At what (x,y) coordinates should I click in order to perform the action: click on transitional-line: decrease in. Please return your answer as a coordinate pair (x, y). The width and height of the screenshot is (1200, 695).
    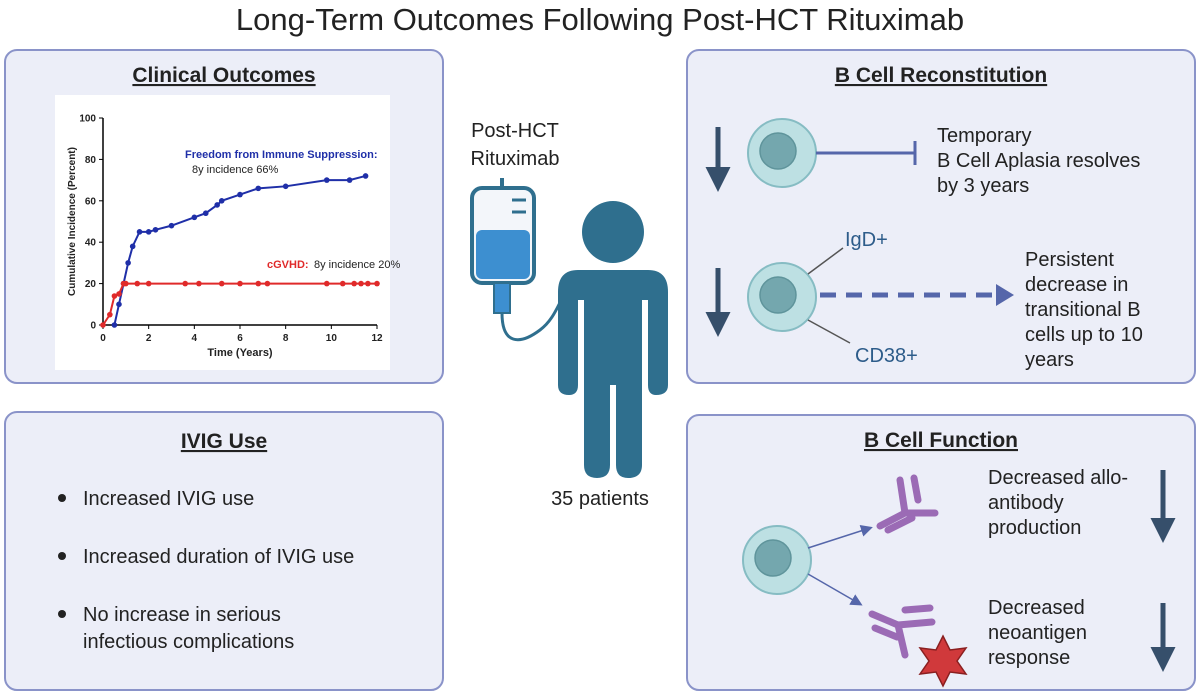
    Looking at the image, I should click on (1076, 285).